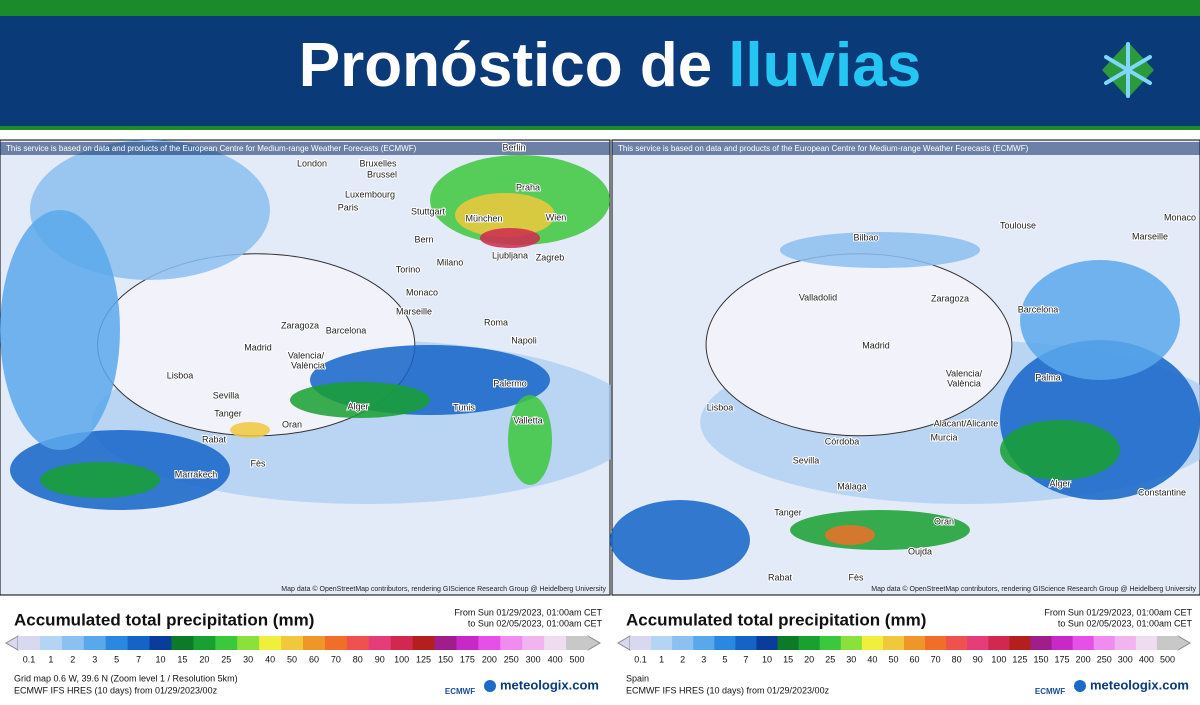 Image resolution: width=1200 pixels, height=705 pixels. What do you see at coordinates (450, 262) in the screenshot?
I see `city-label: Milano` at bounding box center [450, 262].